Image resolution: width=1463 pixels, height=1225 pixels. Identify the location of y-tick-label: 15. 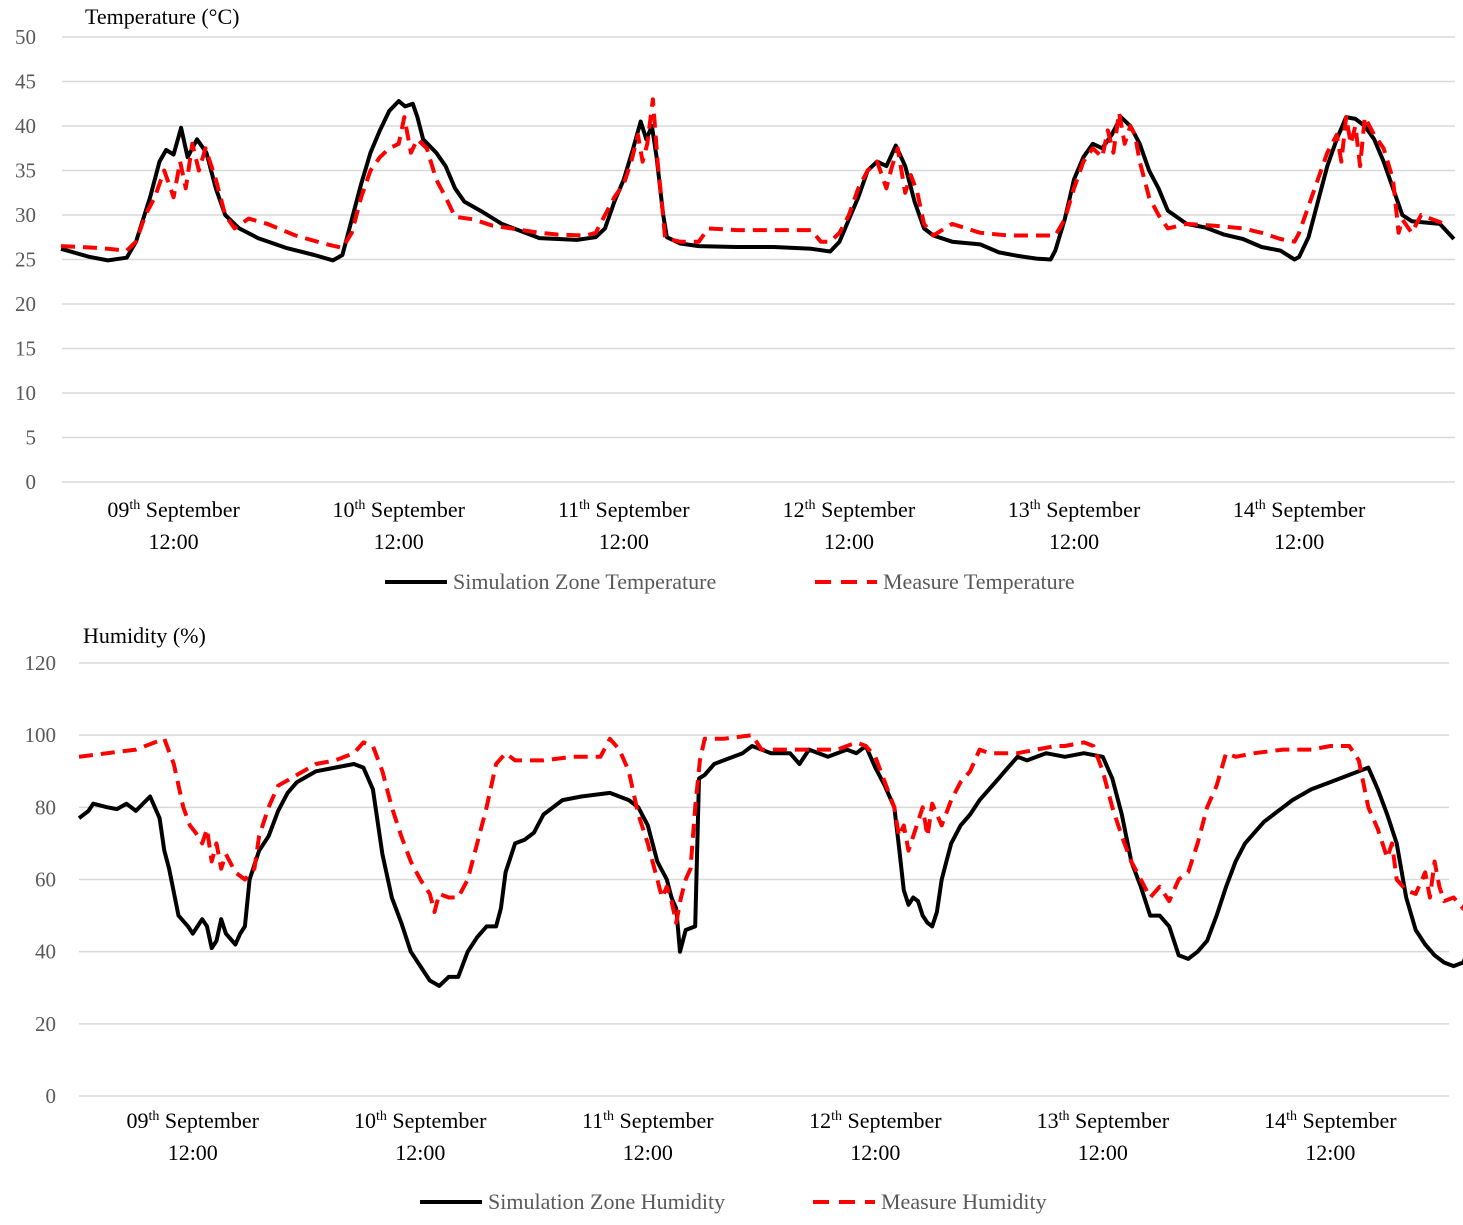
(25, 349).